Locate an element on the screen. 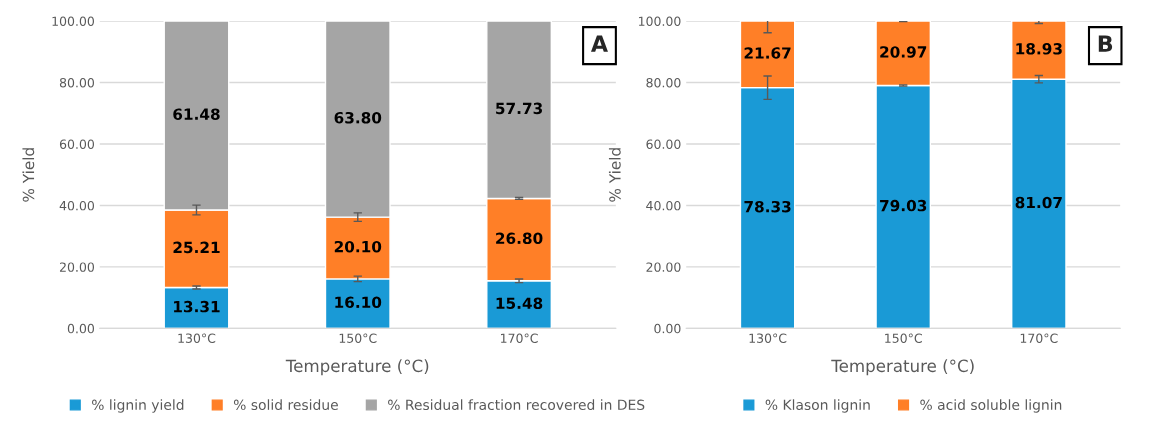 This screenshot has width=1173, height=421. data-label: 16.10 is located at coordinates (358, 302).